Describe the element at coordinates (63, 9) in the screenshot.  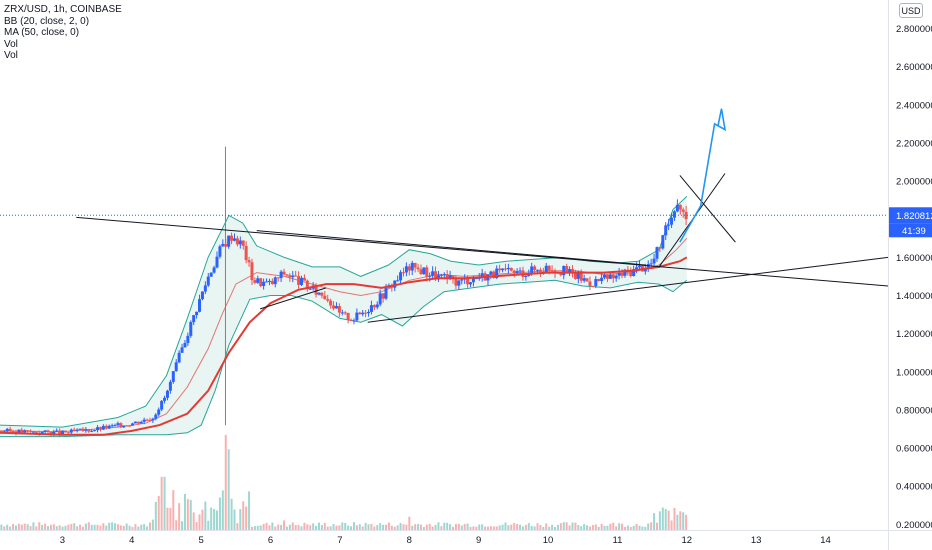
I see `legend-symbol: ZRX/USD, 1h, COINBASE` at that location.